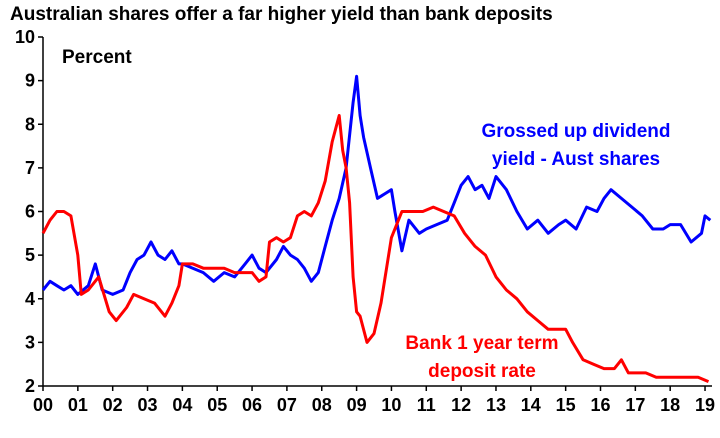 This screenshot has width=720, height=438. Describe the element at coordinates (30, 255) in the screenshot. I see `y-tick-label: 5` at that location.